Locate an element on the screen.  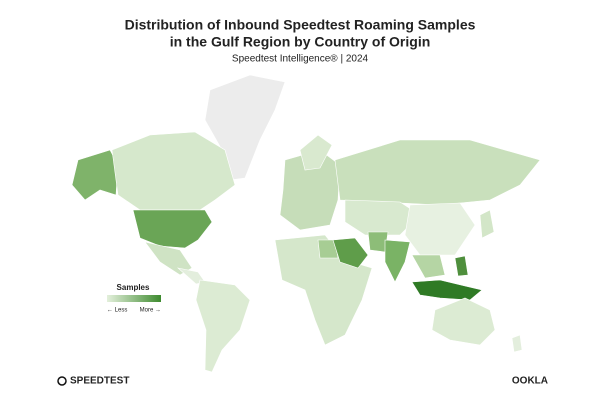
egypt is located at coordinates (328, 249).